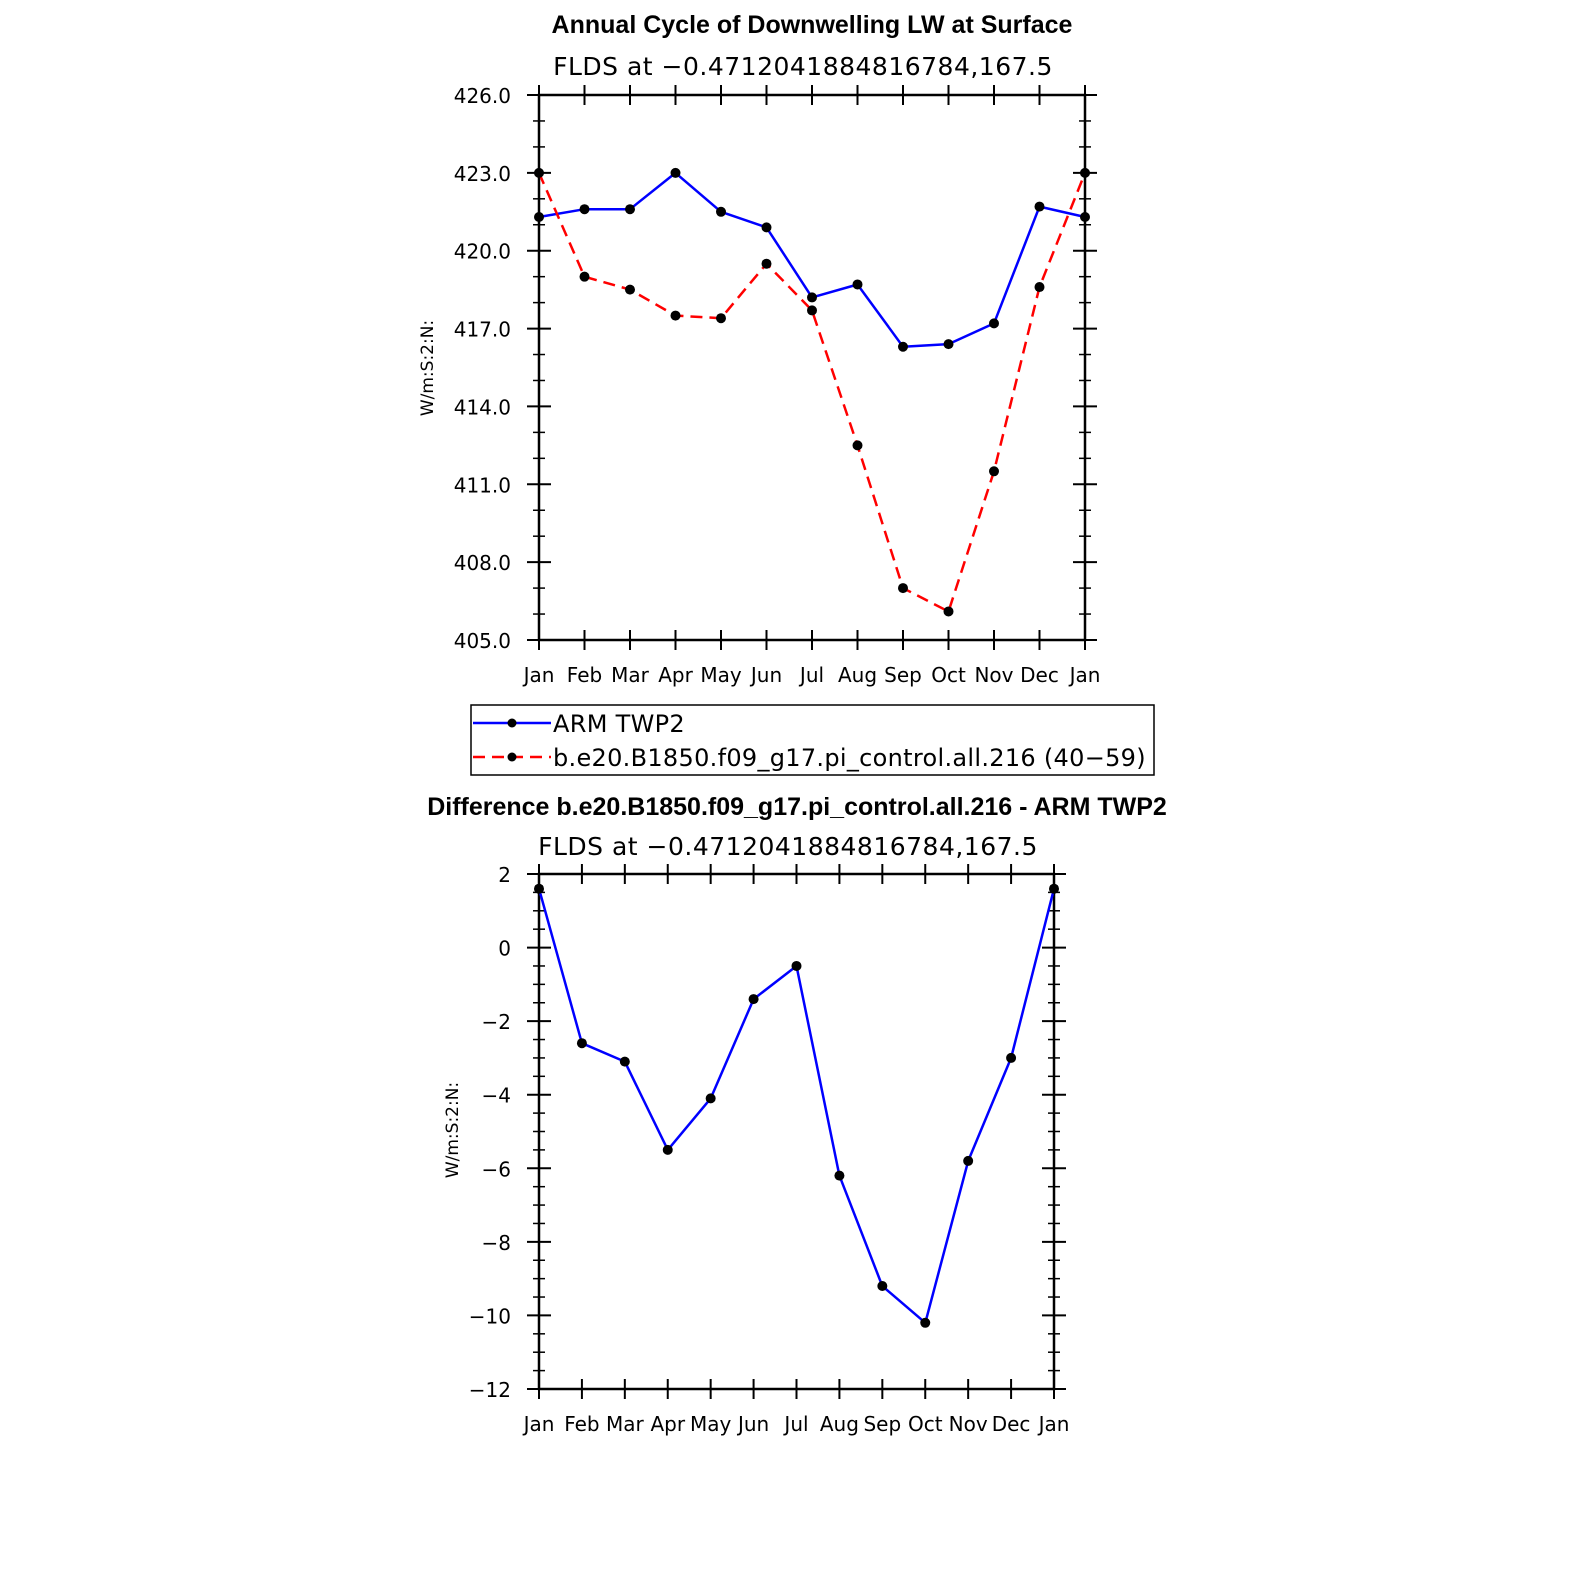  What do you see at coordinates (882, 1424) in the screenshot?
I see `x-tick-label: Sep` at bounding box center [882, 1424].